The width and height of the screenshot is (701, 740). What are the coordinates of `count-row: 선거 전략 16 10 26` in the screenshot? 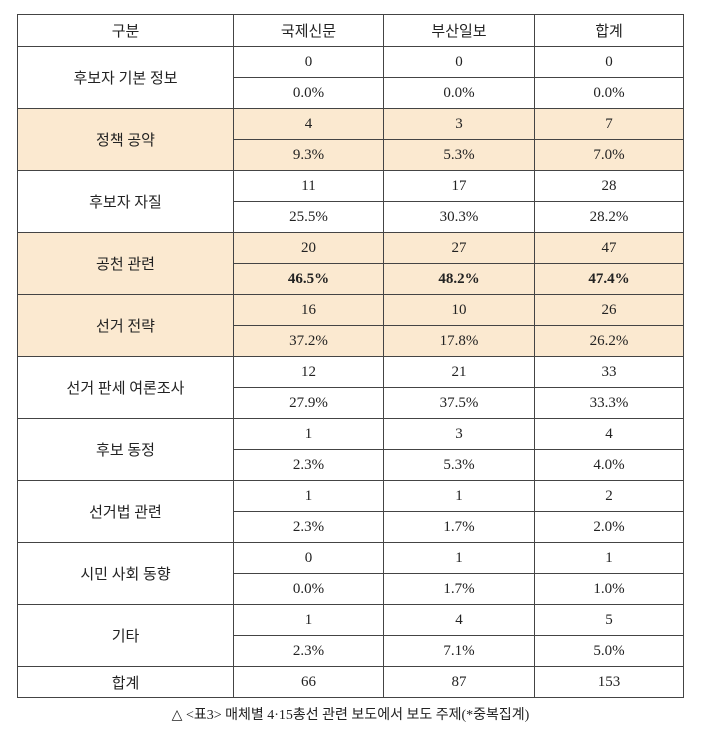 It's located at (350, 325).